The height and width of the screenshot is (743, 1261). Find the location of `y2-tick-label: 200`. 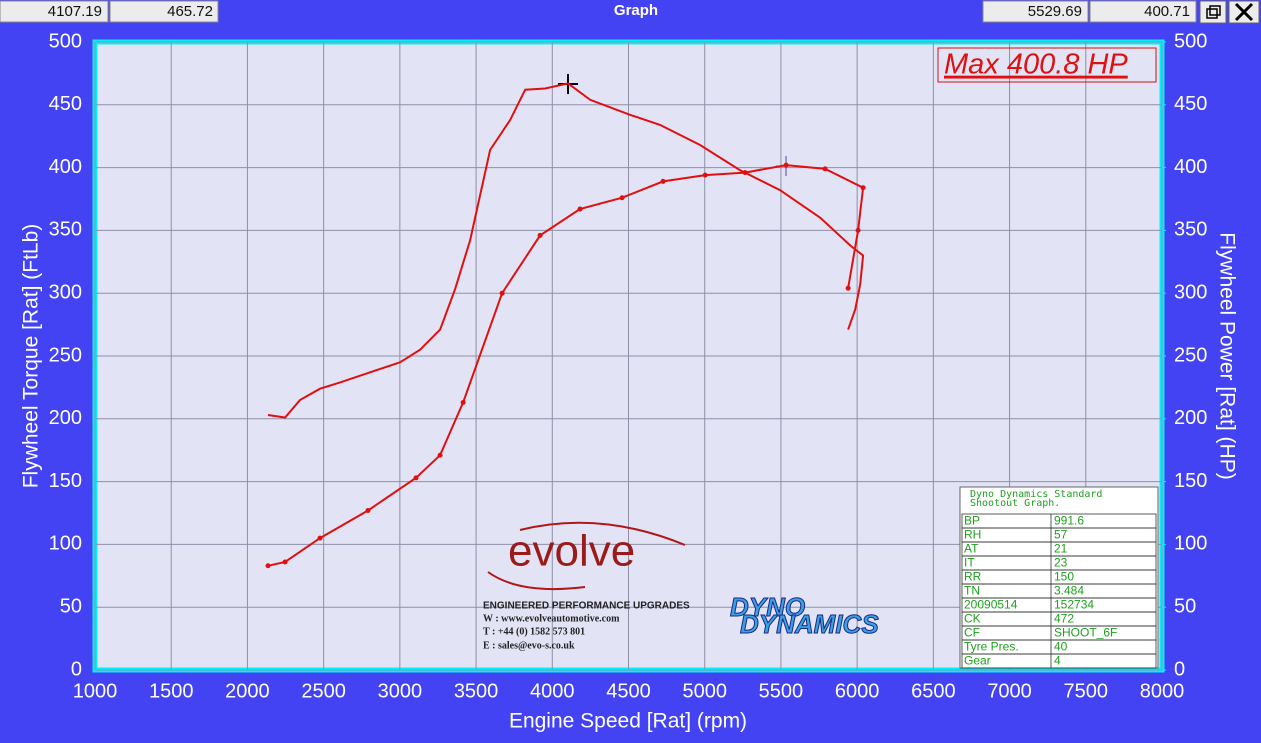

y2-tick-label: 200 is located at coordinates (1190, 418).